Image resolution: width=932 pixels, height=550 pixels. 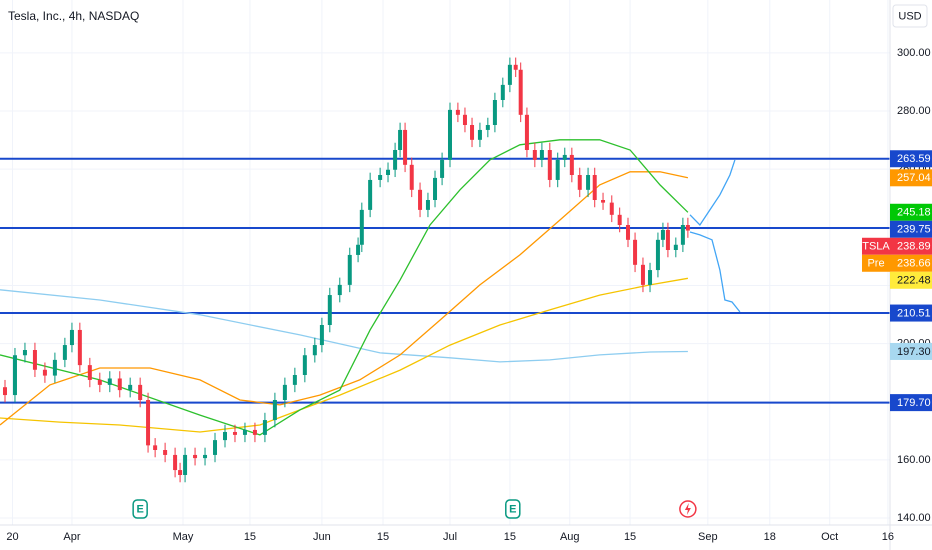 What do you see at coordinates (876, 247) in the screenshot?
I see `price-tag: TSLA` at bounding box center [876, 247].